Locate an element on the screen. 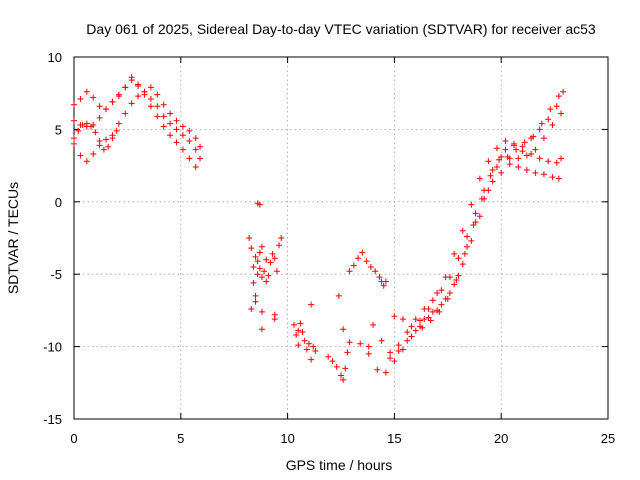 This screenshot has width=640, height=480. x-tick-labels: 0 5 10 15 20 25 is located at coordinates (342, 438).